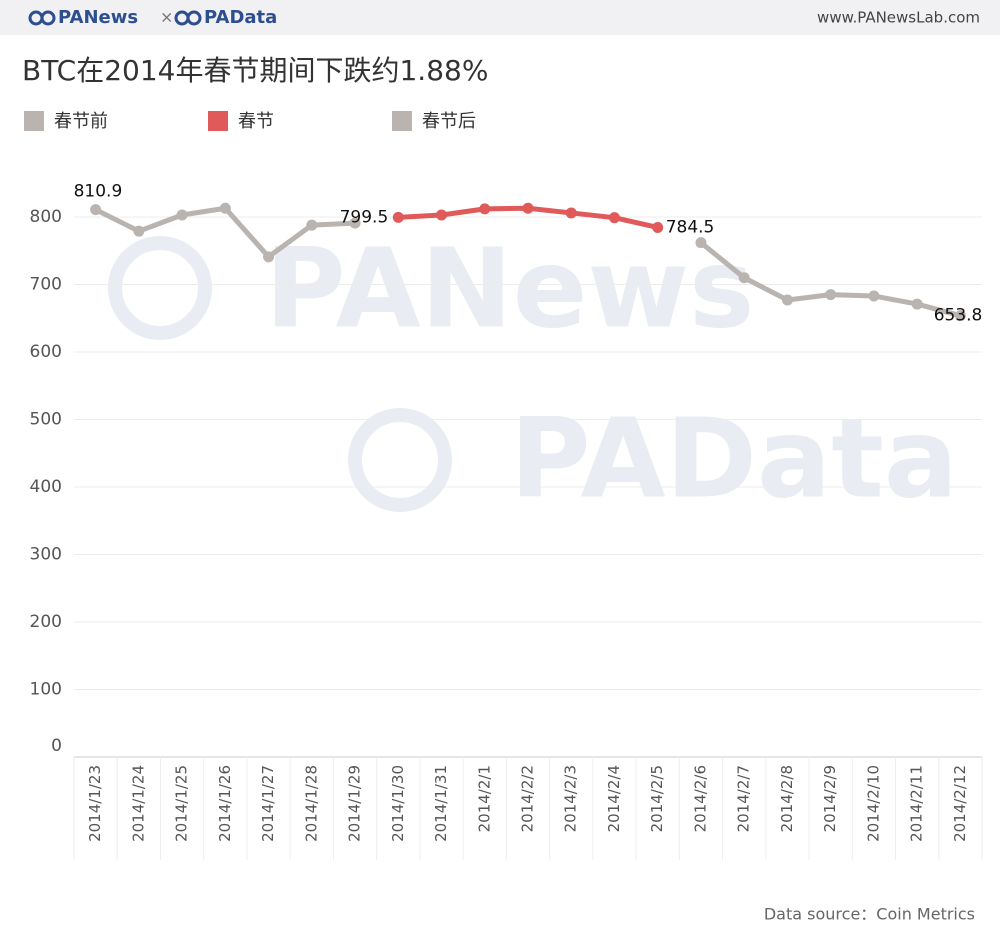  I want to click on x-tick-label: 2014/1/27, so click(268, 803).